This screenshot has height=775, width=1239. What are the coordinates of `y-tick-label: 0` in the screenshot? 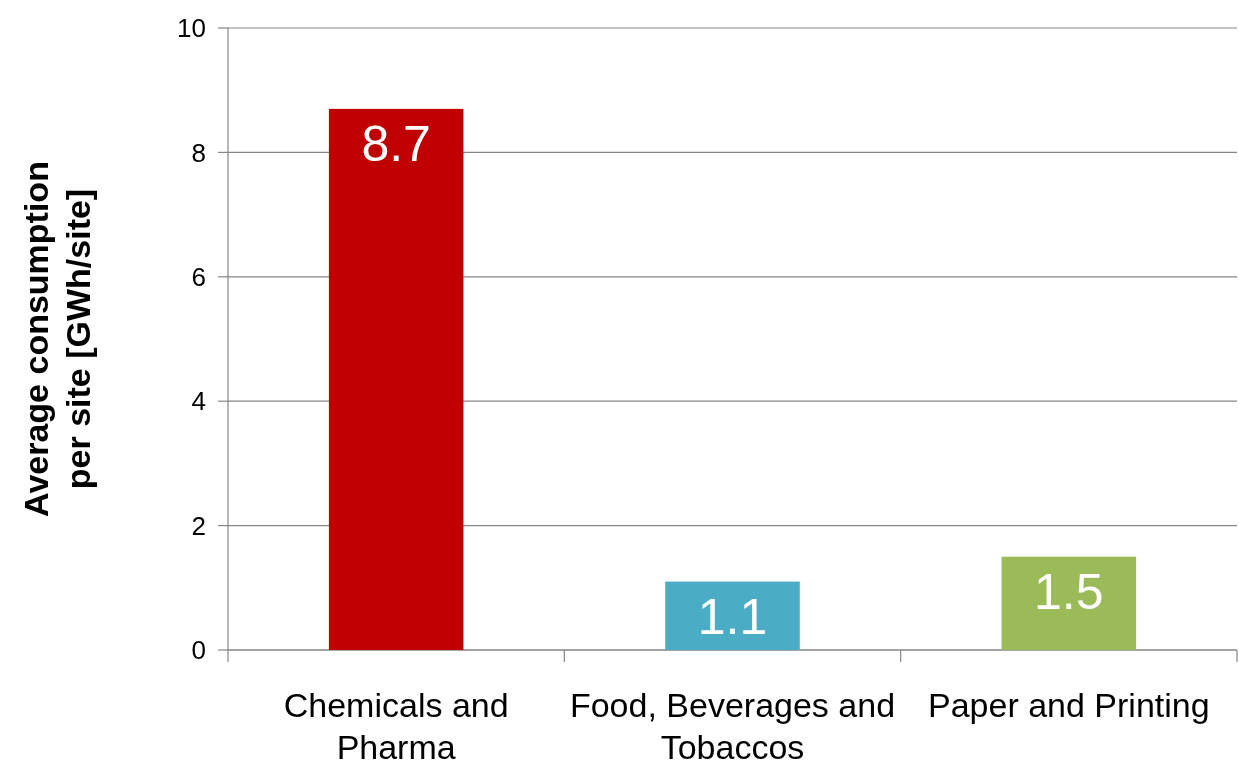 It's located at (198, 650).